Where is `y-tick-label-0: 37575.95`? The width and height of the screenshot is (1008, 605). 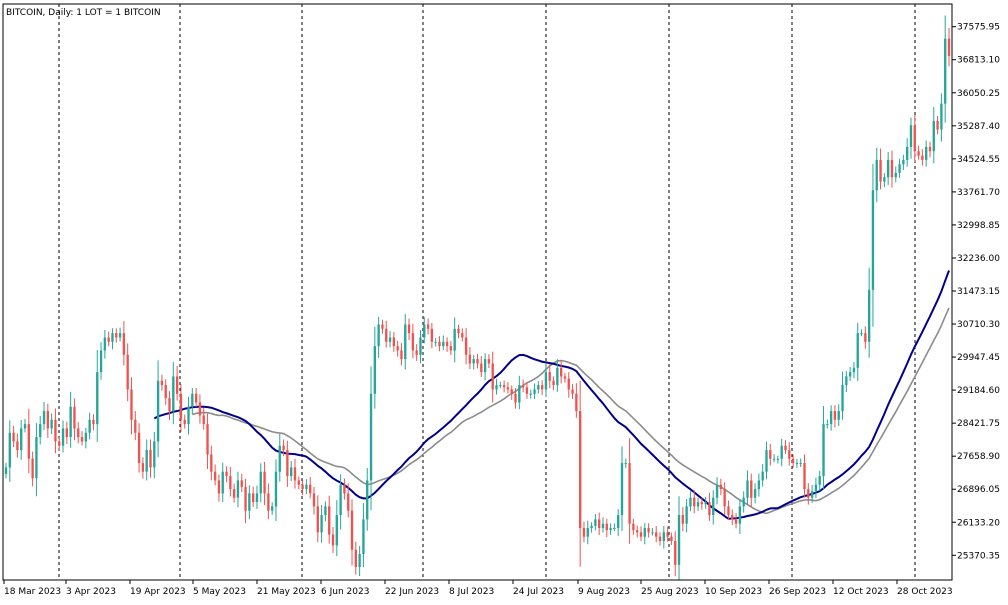
y-tick-label-0: 37575.95 is located at coordinates (978, 28).